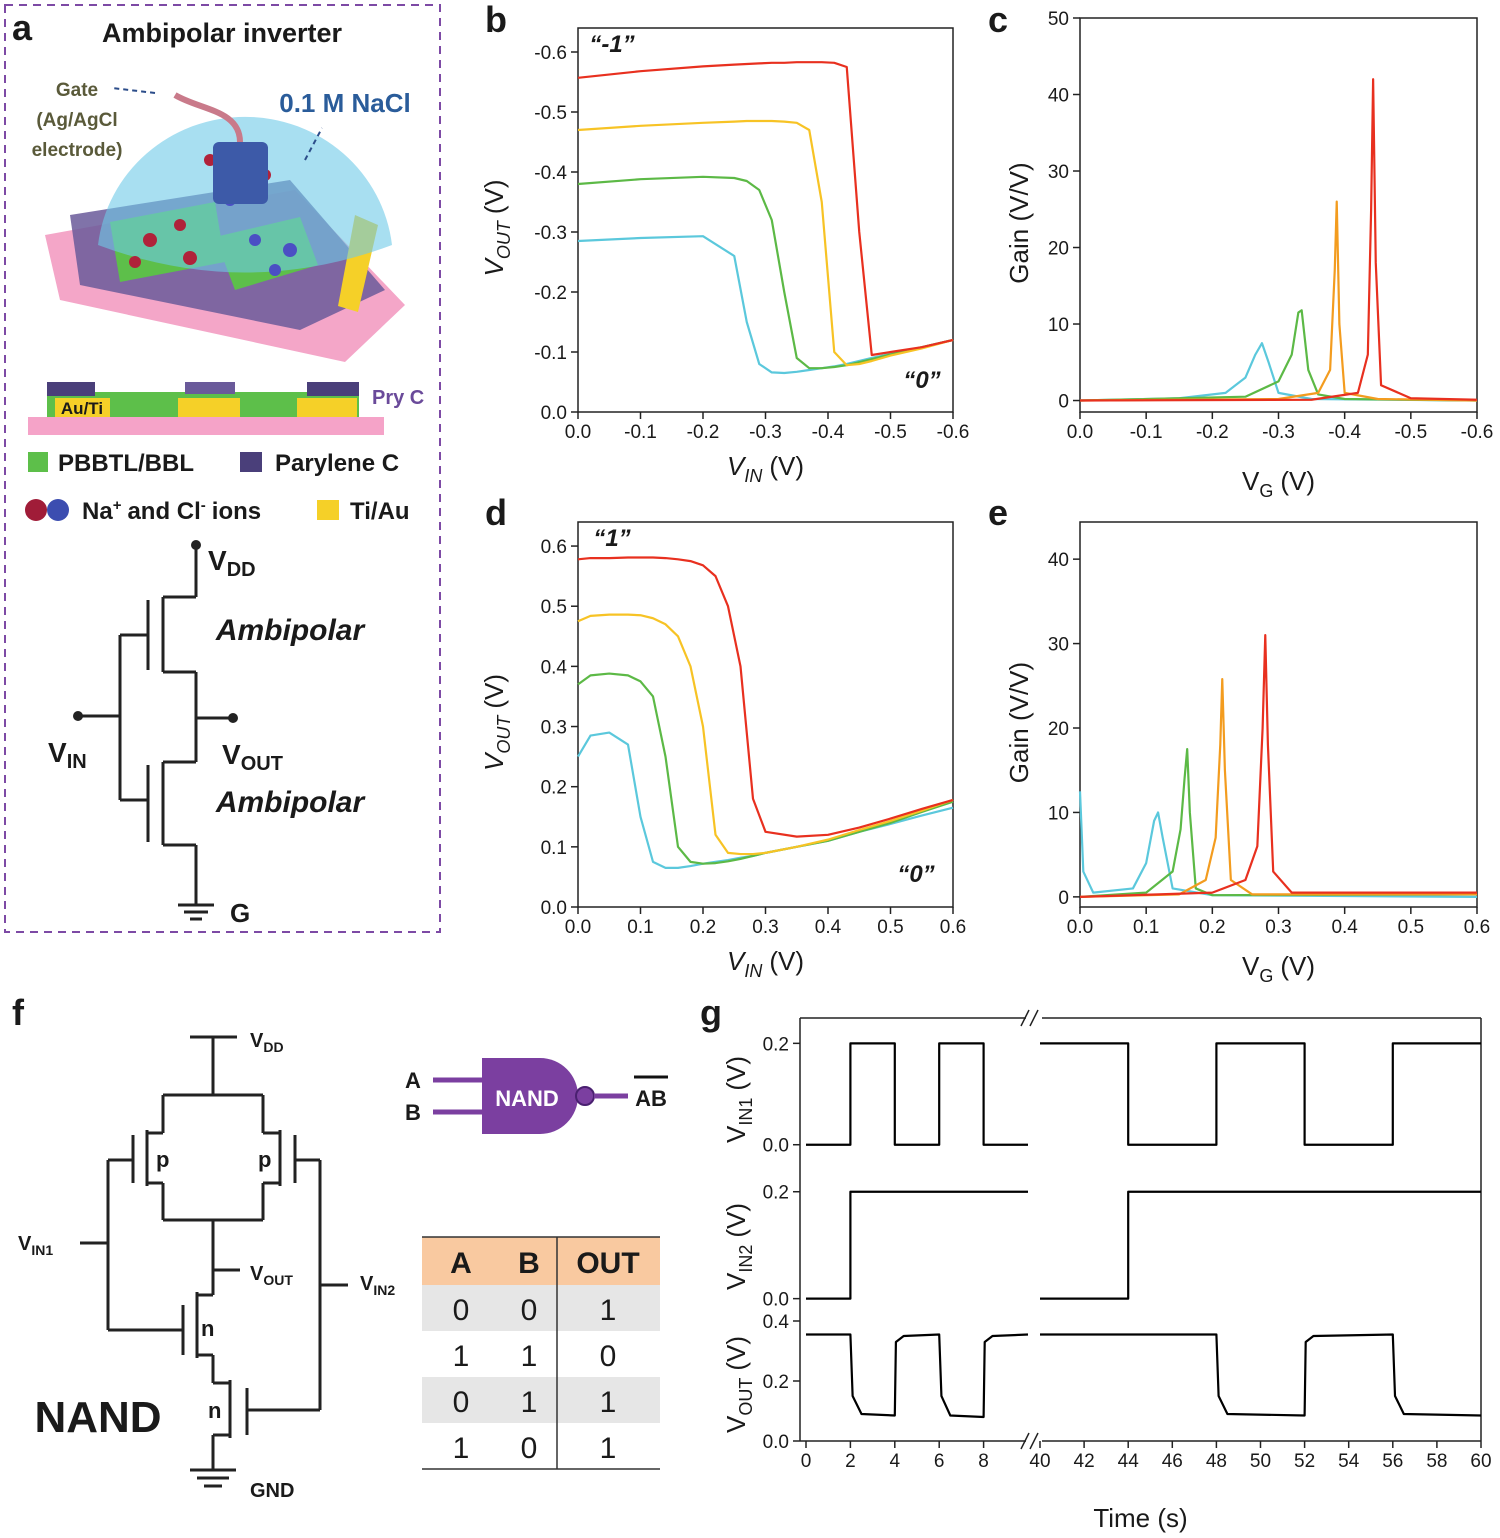  What do you see at coordinates (765, 927) in the screenshot?
I see `x-tick-label: 0.3` at bounding box center [765, 927].